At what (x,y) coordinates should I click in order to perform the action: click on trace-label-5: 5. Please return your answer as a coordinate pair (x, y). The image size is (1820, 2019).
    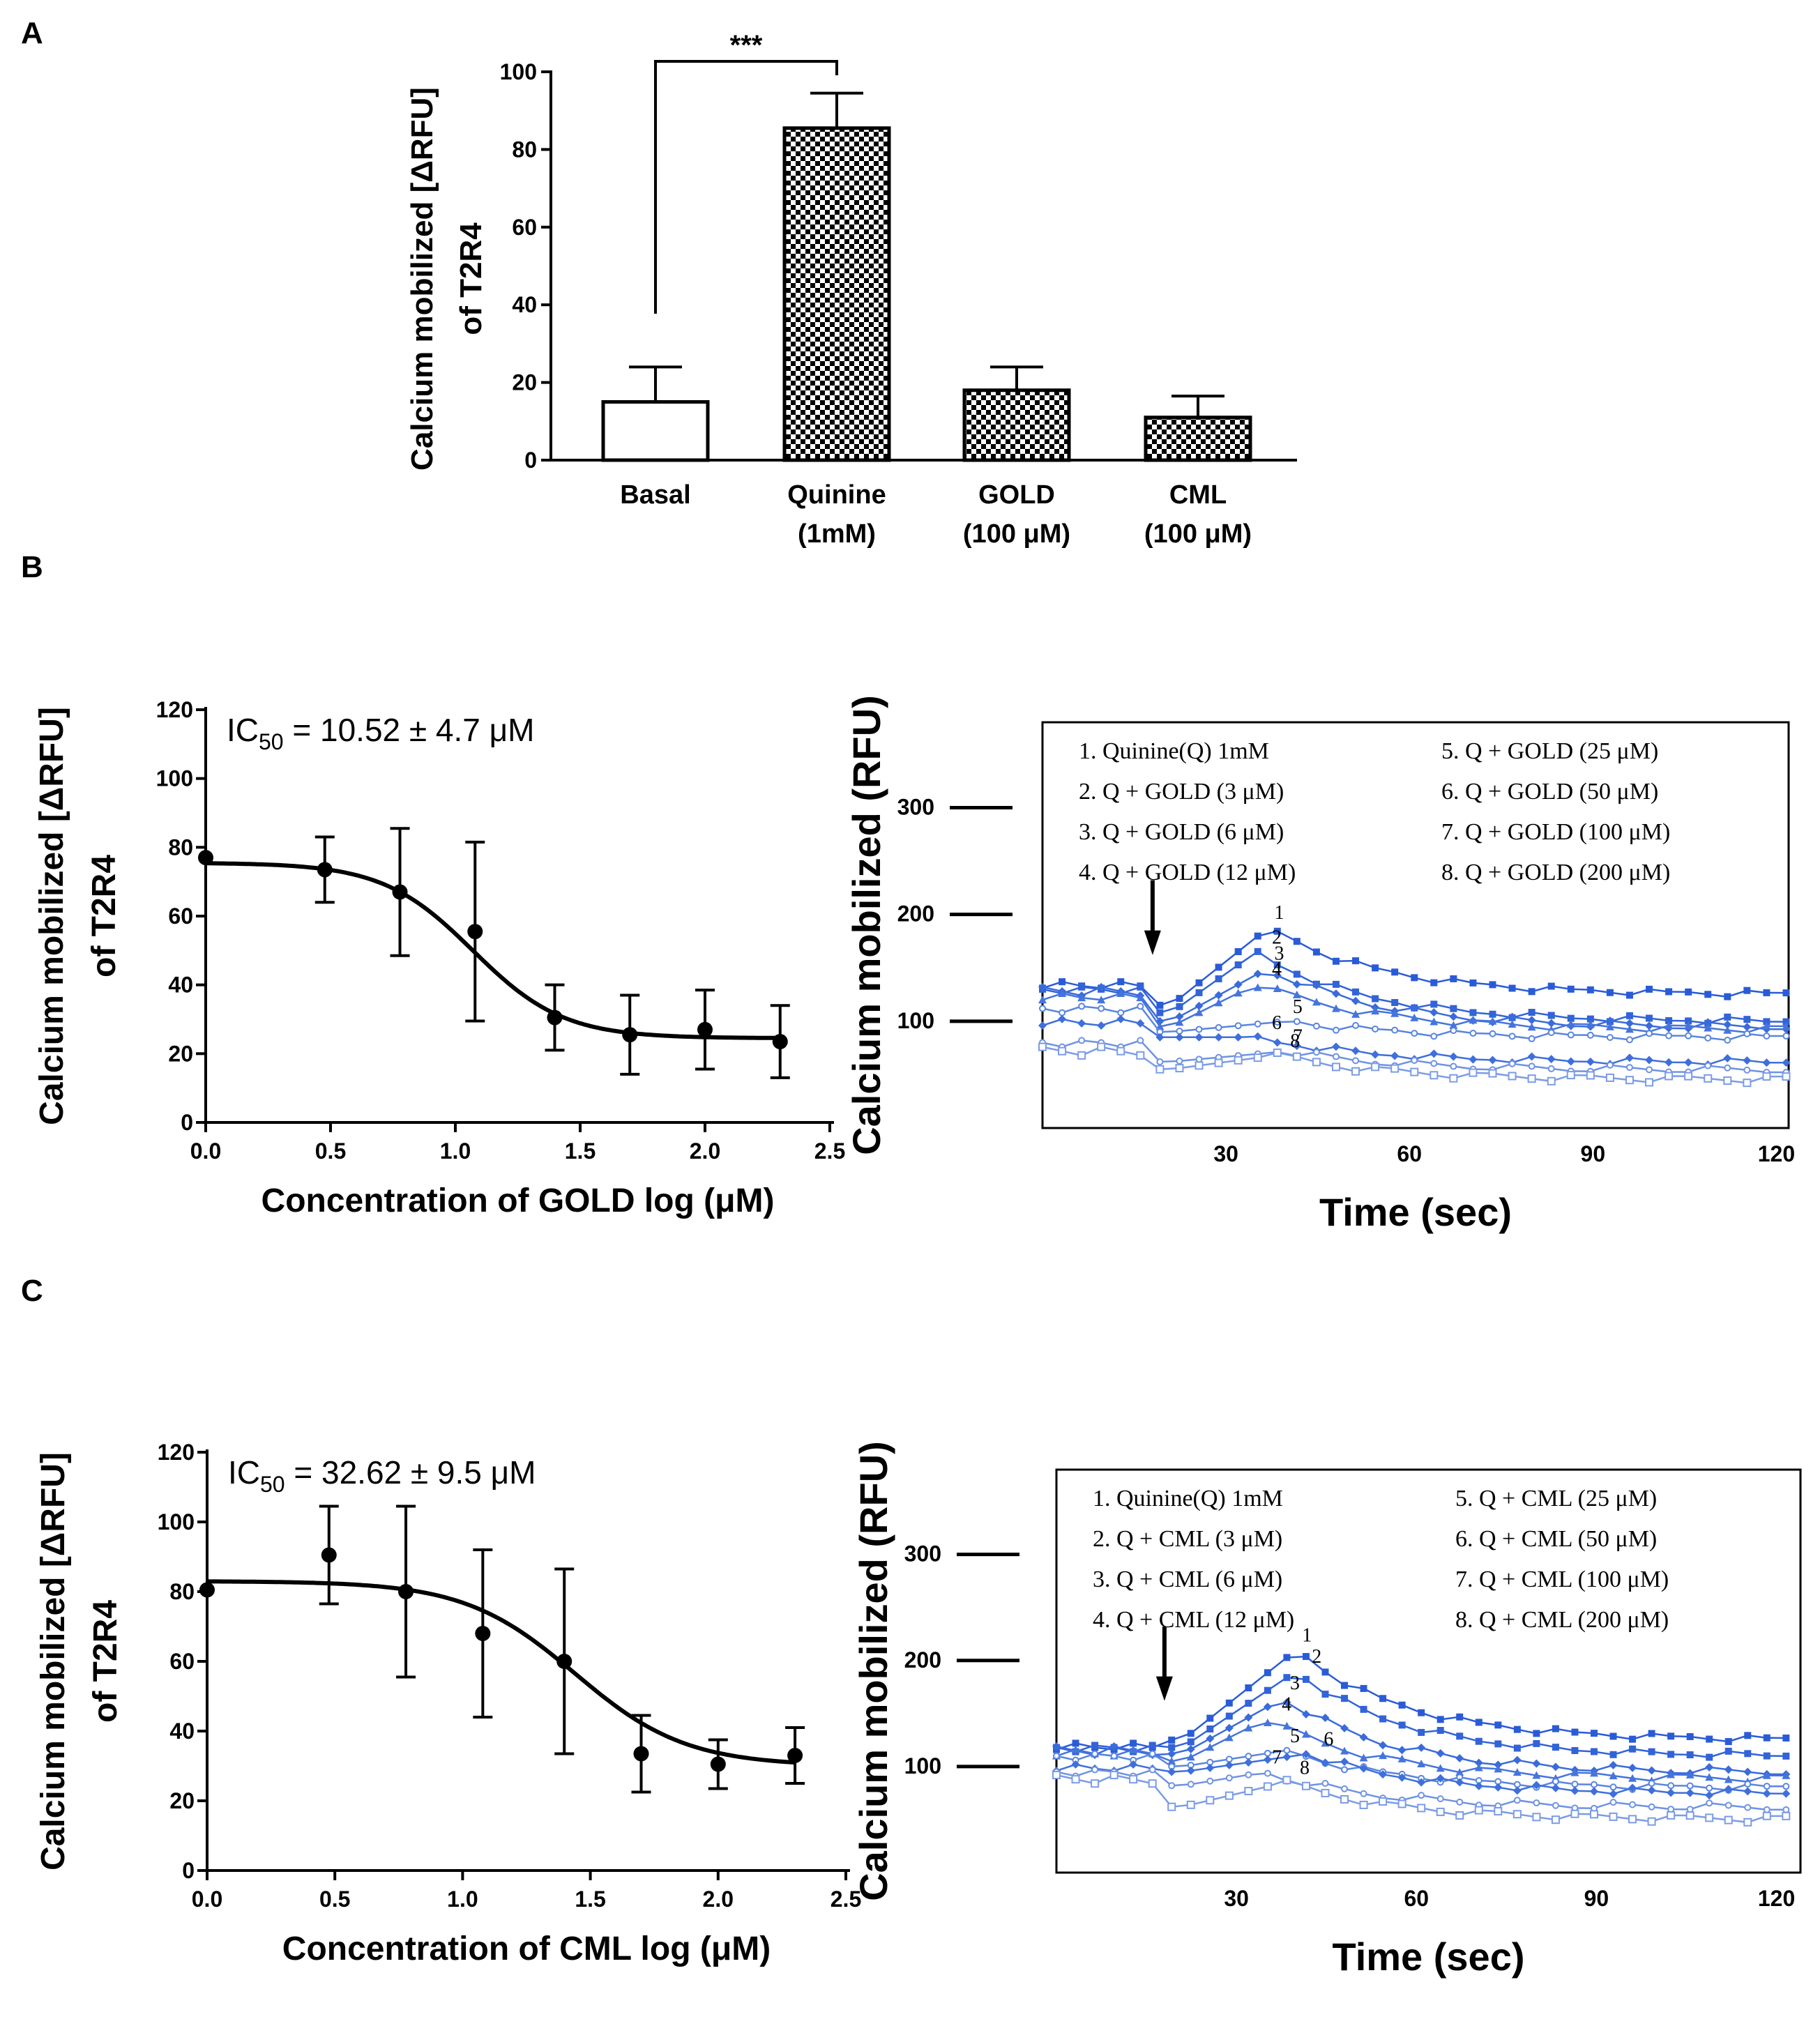
    Looking at the image, I should click on (1298, 1007).